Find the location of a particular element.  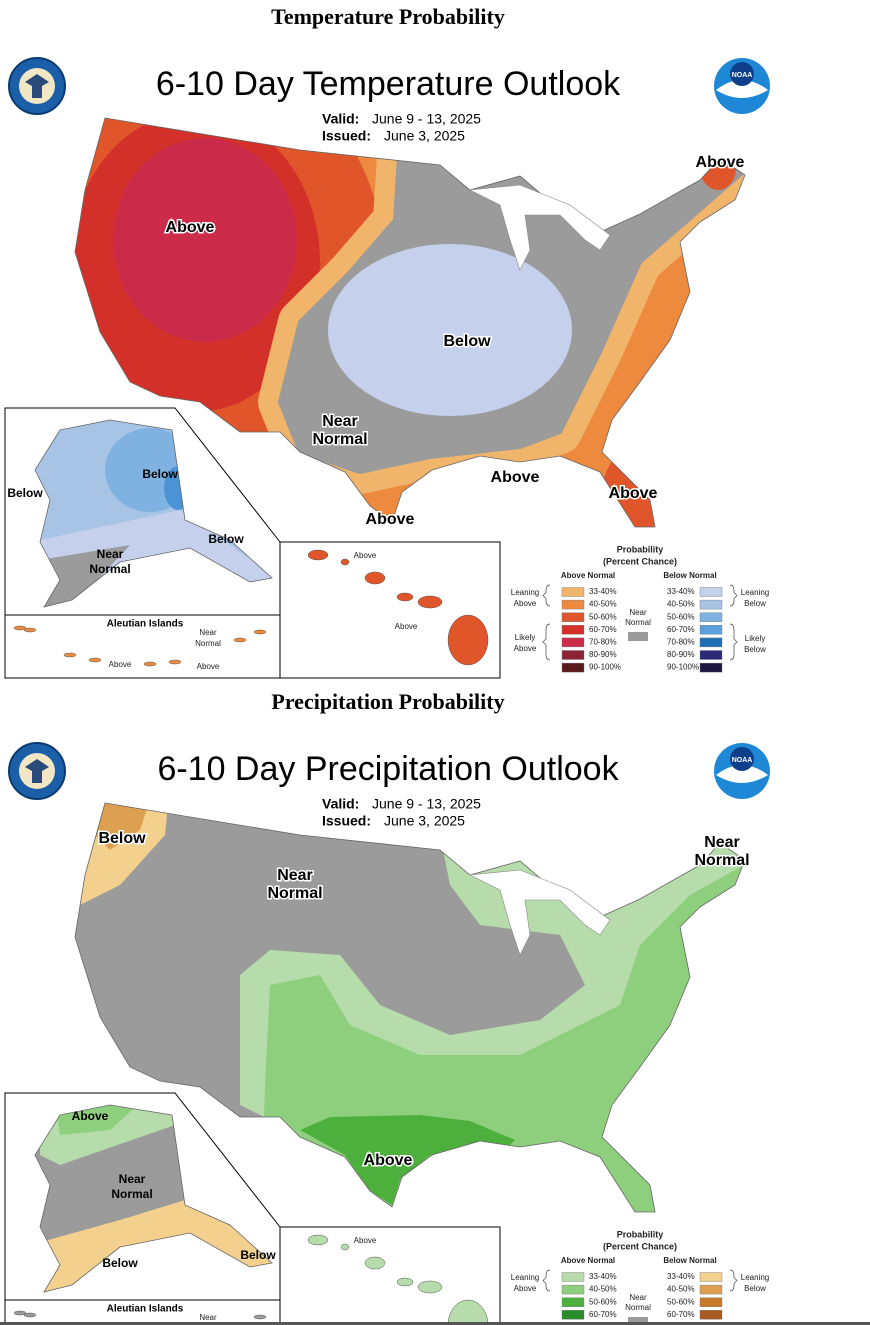

legend-likely-below: Likely is located at coordinates (755, 638).